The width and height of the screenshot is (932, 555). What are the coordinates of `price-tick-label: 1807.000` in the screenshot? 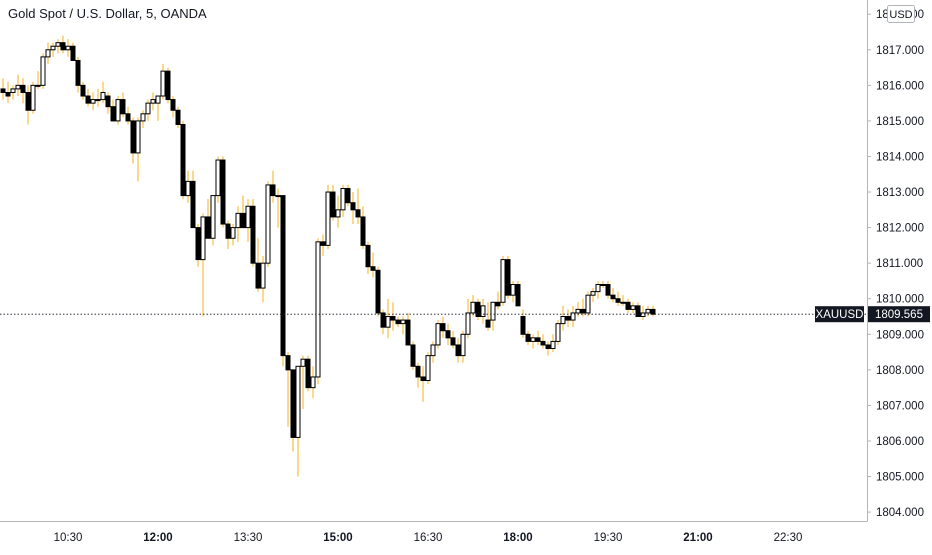 It's located at (900, 406).